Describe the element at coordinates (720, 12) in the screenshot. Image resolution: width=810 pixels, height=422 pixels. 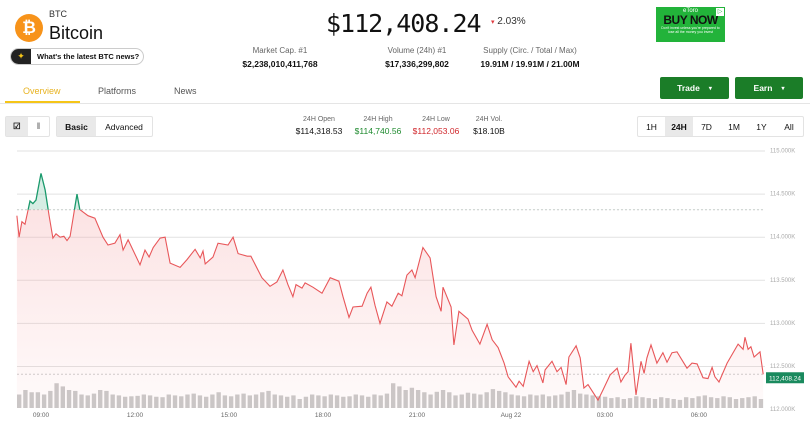
I see `ad-choices-icon: ▷` at that location.